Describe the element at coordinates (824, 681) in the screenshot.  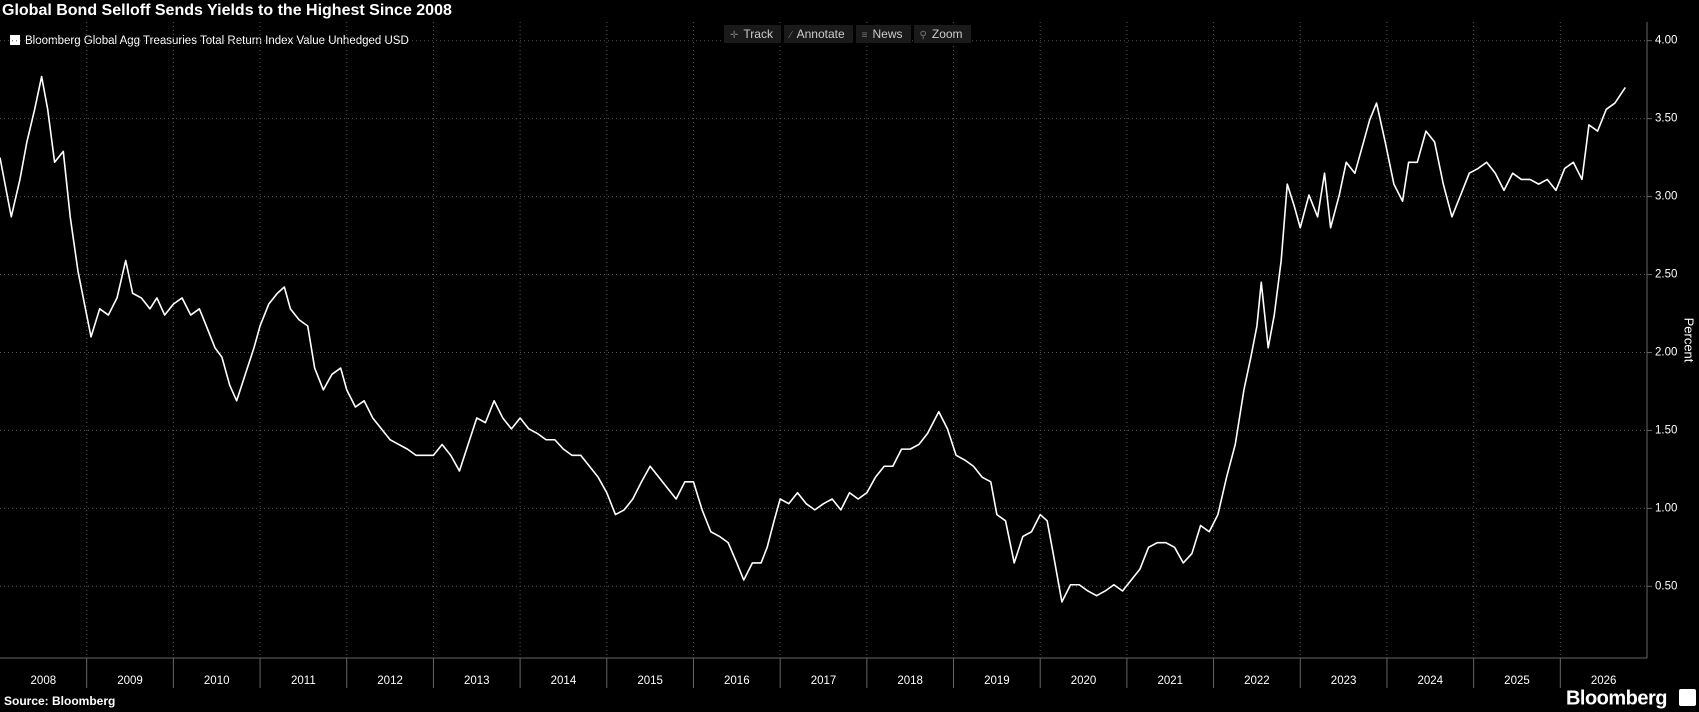
I see `x-tick-label: 2017` at that location.